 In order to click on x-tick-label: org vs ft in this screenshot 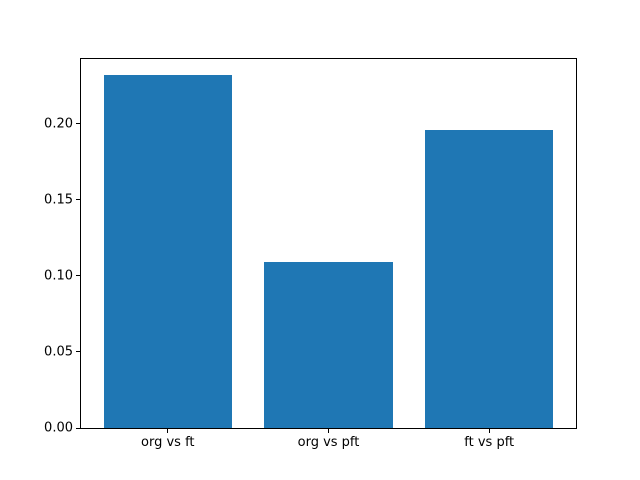, I will do `click(168, 442)`.